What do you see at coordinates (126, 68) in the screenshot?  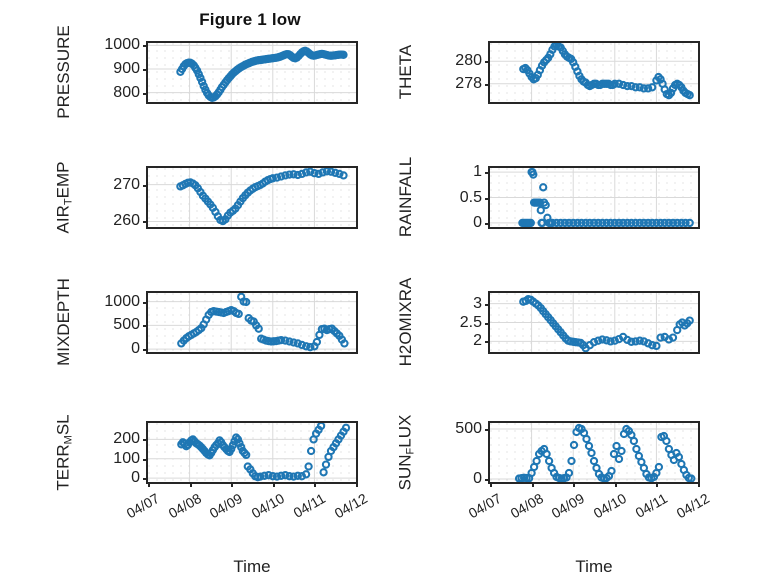 I see `y-tick-label: 900` at bounding box center [126, 68].